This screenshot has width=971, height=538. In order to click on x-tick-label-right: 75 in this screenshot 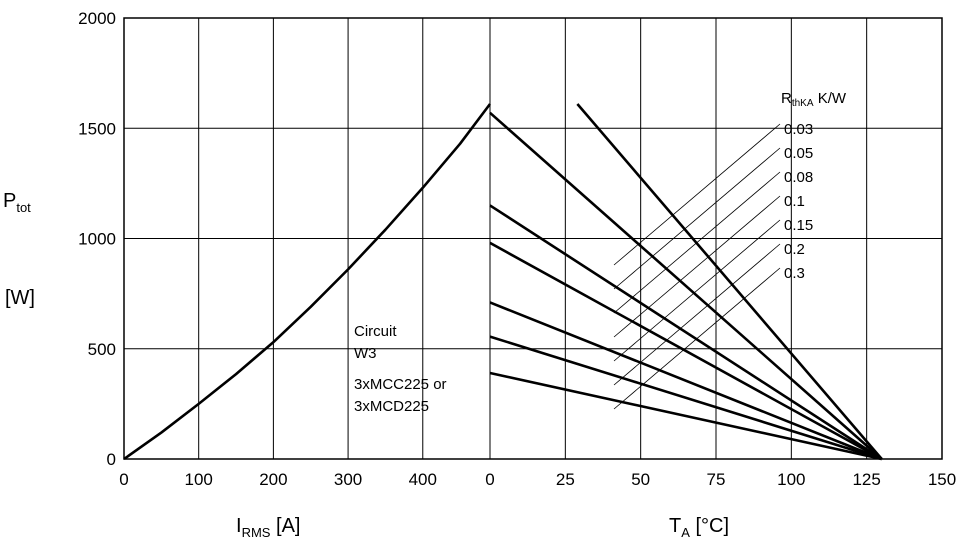, I will do `click(716, 479)`.